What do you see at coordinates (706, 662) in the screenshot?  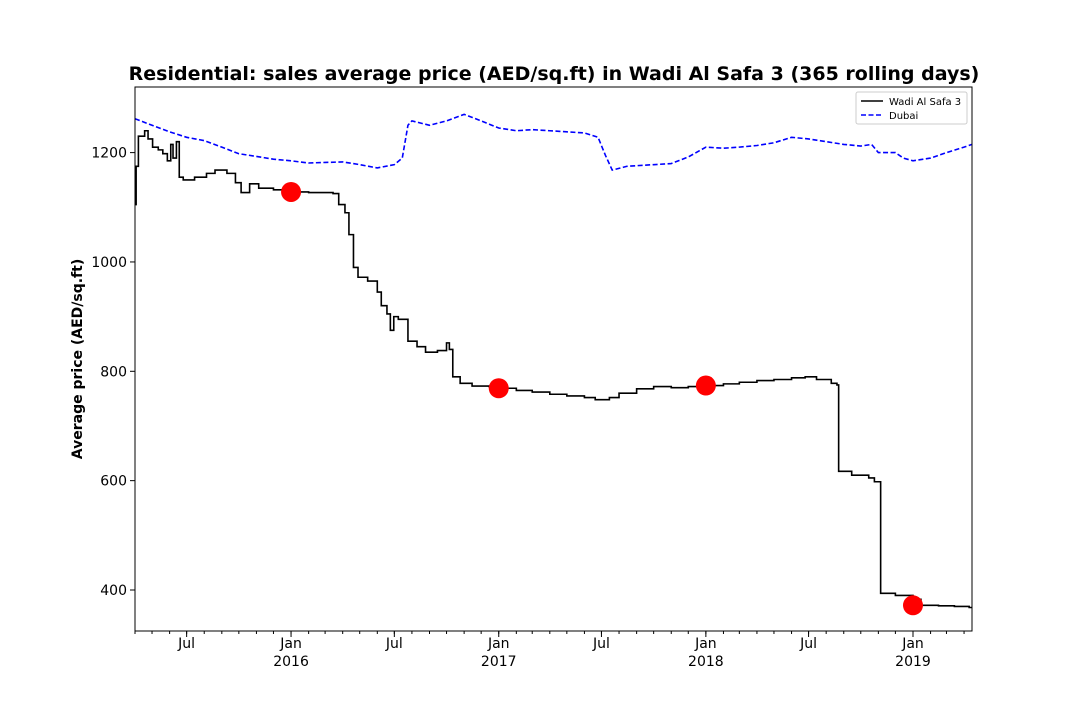 I see `x-tick-year-label-5: 2018` at bounding box center [706, 662].